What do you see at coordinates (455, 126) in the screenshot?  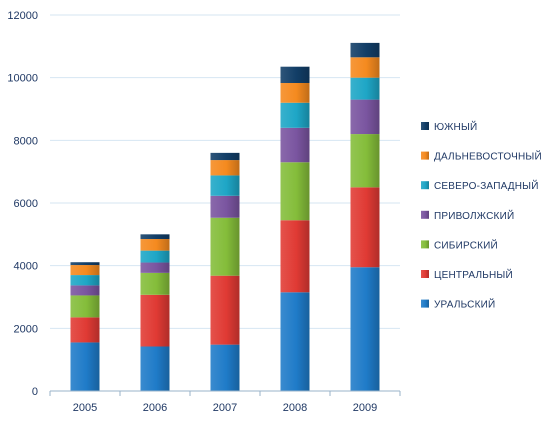 I see `legend-label: ЮЖНЫЙ` at bounding box center [455, 126].